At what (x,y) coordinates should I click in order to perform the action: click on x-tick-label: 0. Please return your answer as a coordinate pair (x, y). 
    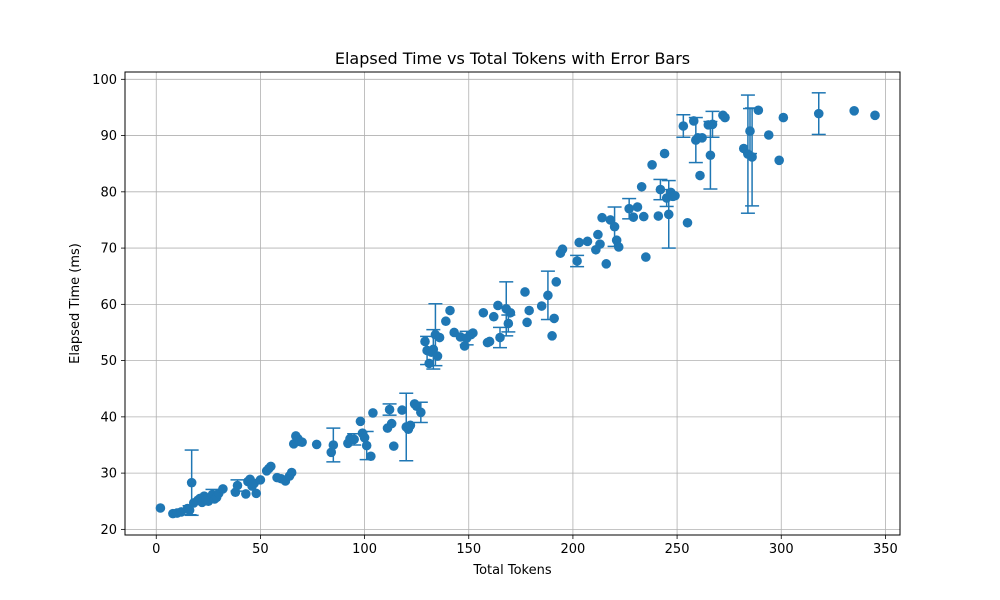
    Looking at the image, I should click on (156, 549).